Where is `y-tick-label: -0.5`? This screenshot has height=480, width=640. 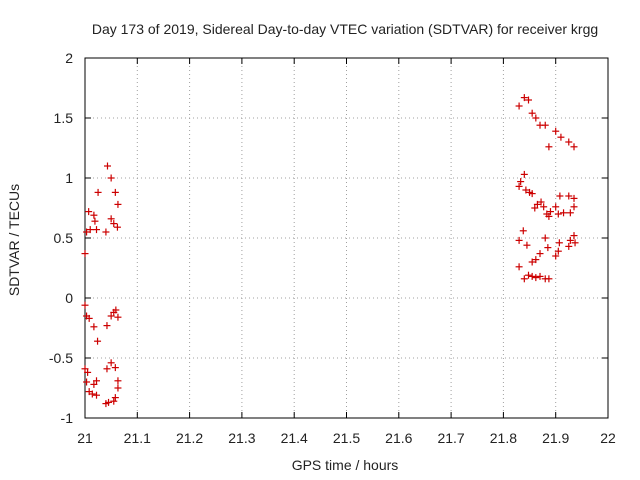
y-tick-label: -0.5 is located at coordinates (61, 358).